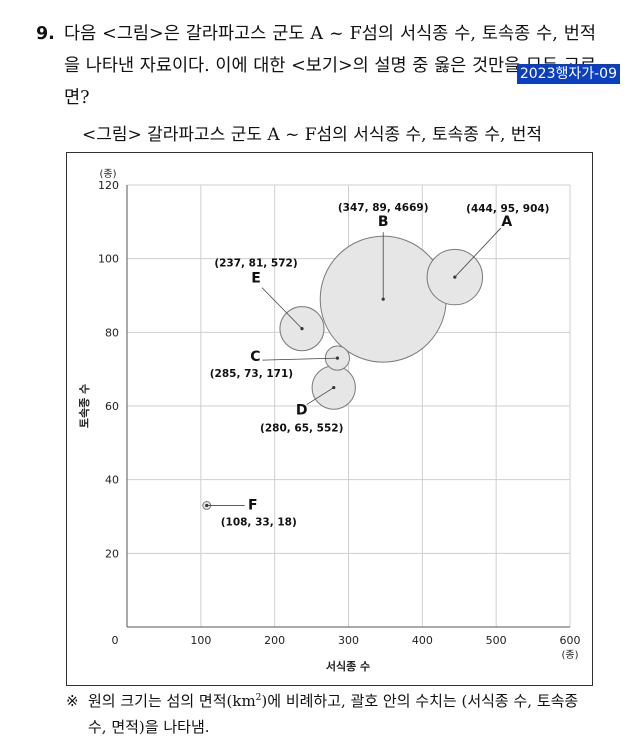  What do you see at coordinates (108, 185) in the screenshot?
I see `y-tick-label: 120` at bounding box center [108, 185].